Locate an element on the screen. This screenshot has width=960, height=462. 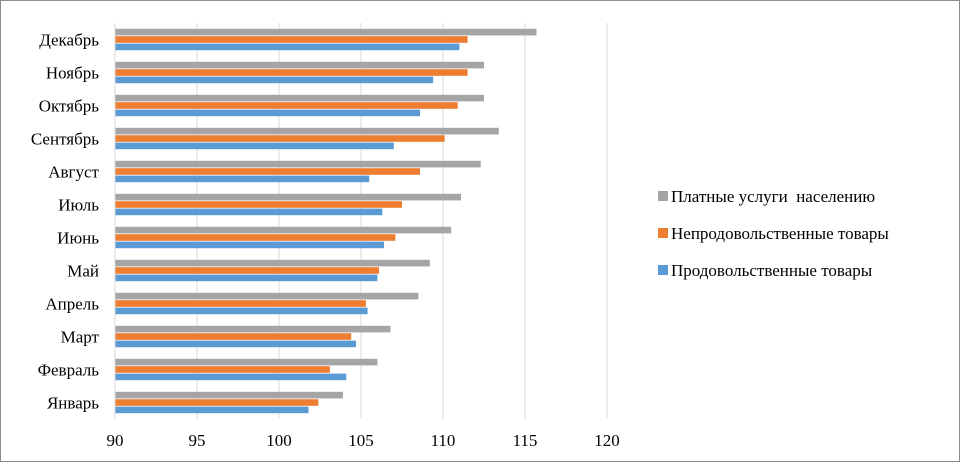
category-label: Октябрь is located at coordinates (69, 106).